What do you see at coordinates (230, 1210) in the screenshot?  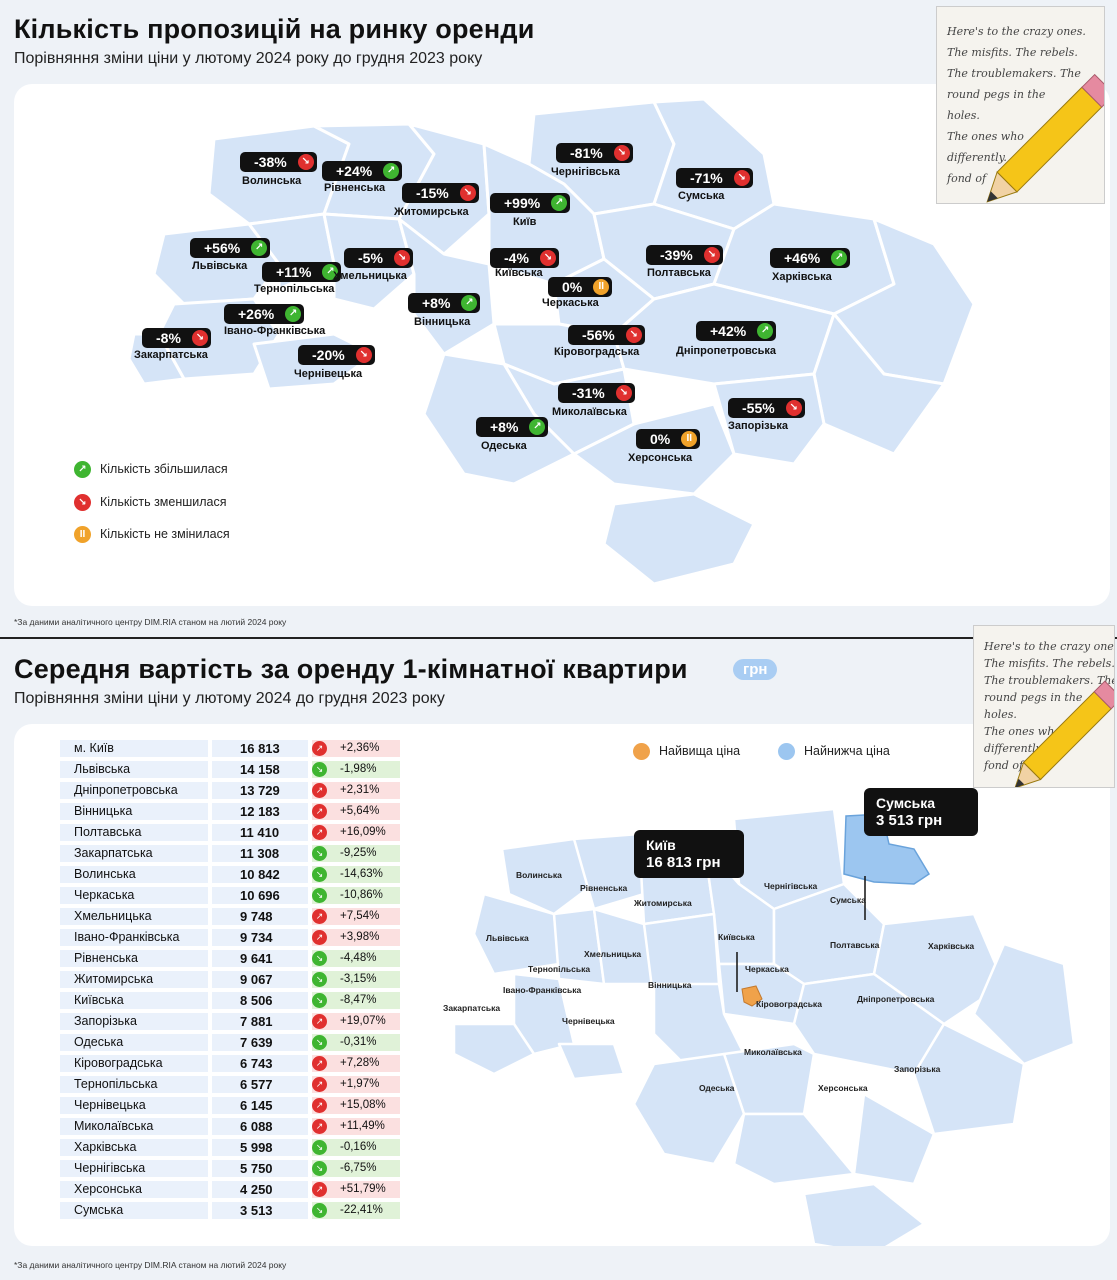 I see `table-row: Сумська 3 513 ↘ -22,41%` at bounding box center [230, 1210].